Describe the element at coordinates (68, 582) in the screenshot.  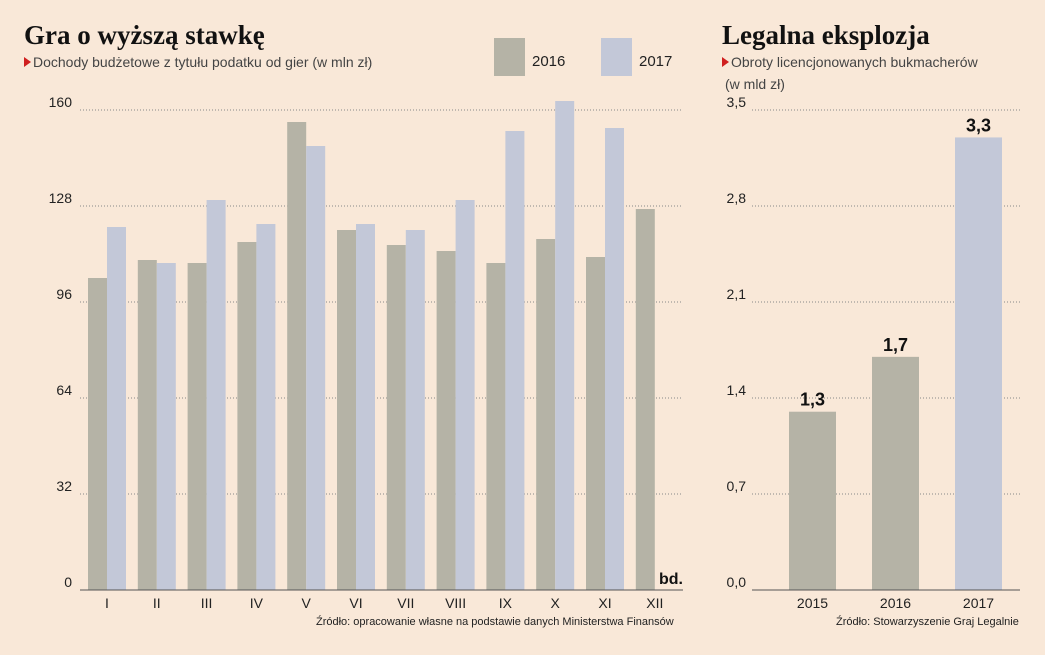
I see `left-y-tick-label: 0` at that location.